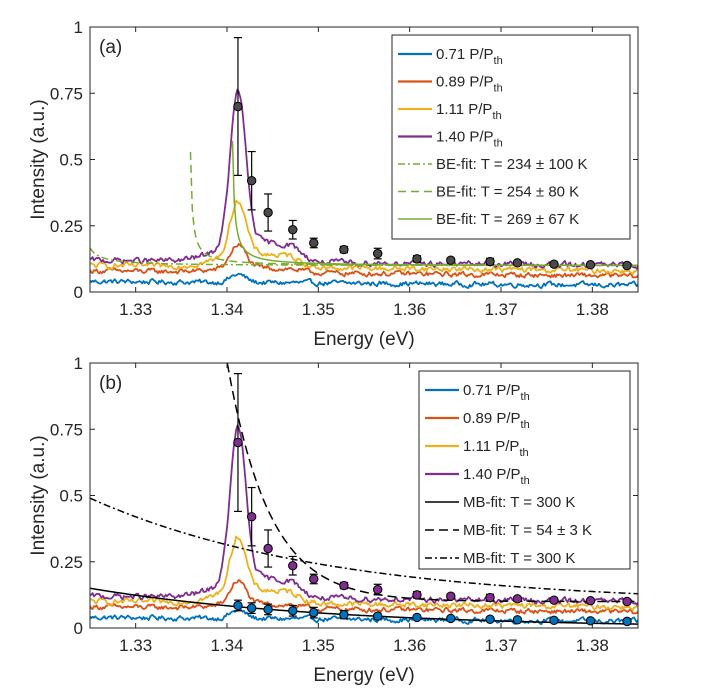 The width and height of the screenshot is (706, 688). Describe the element at coordinates (110, 383) in the screenshot. I see `panel-label: (b)` at that location.